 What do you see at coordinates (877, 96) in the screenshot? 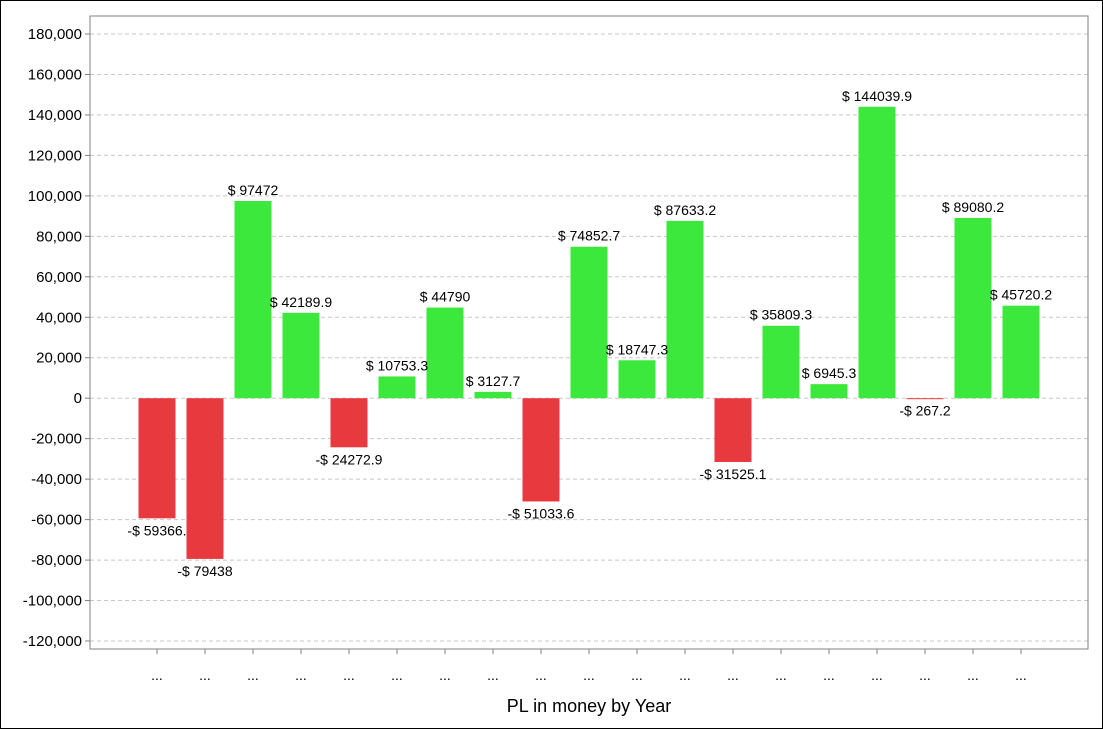
I see `data-label: $ 144039.9` at bounding box center [877, 96].